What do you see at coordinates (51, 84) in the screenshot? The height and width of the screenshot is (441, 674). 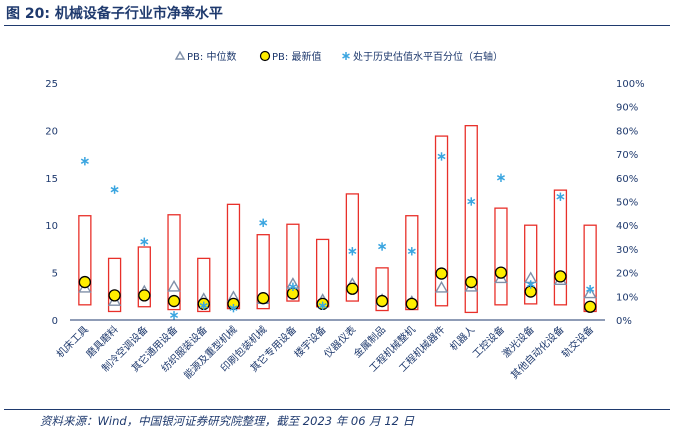 I see `left-tick-label: 25` at bounding box center [51, 84].